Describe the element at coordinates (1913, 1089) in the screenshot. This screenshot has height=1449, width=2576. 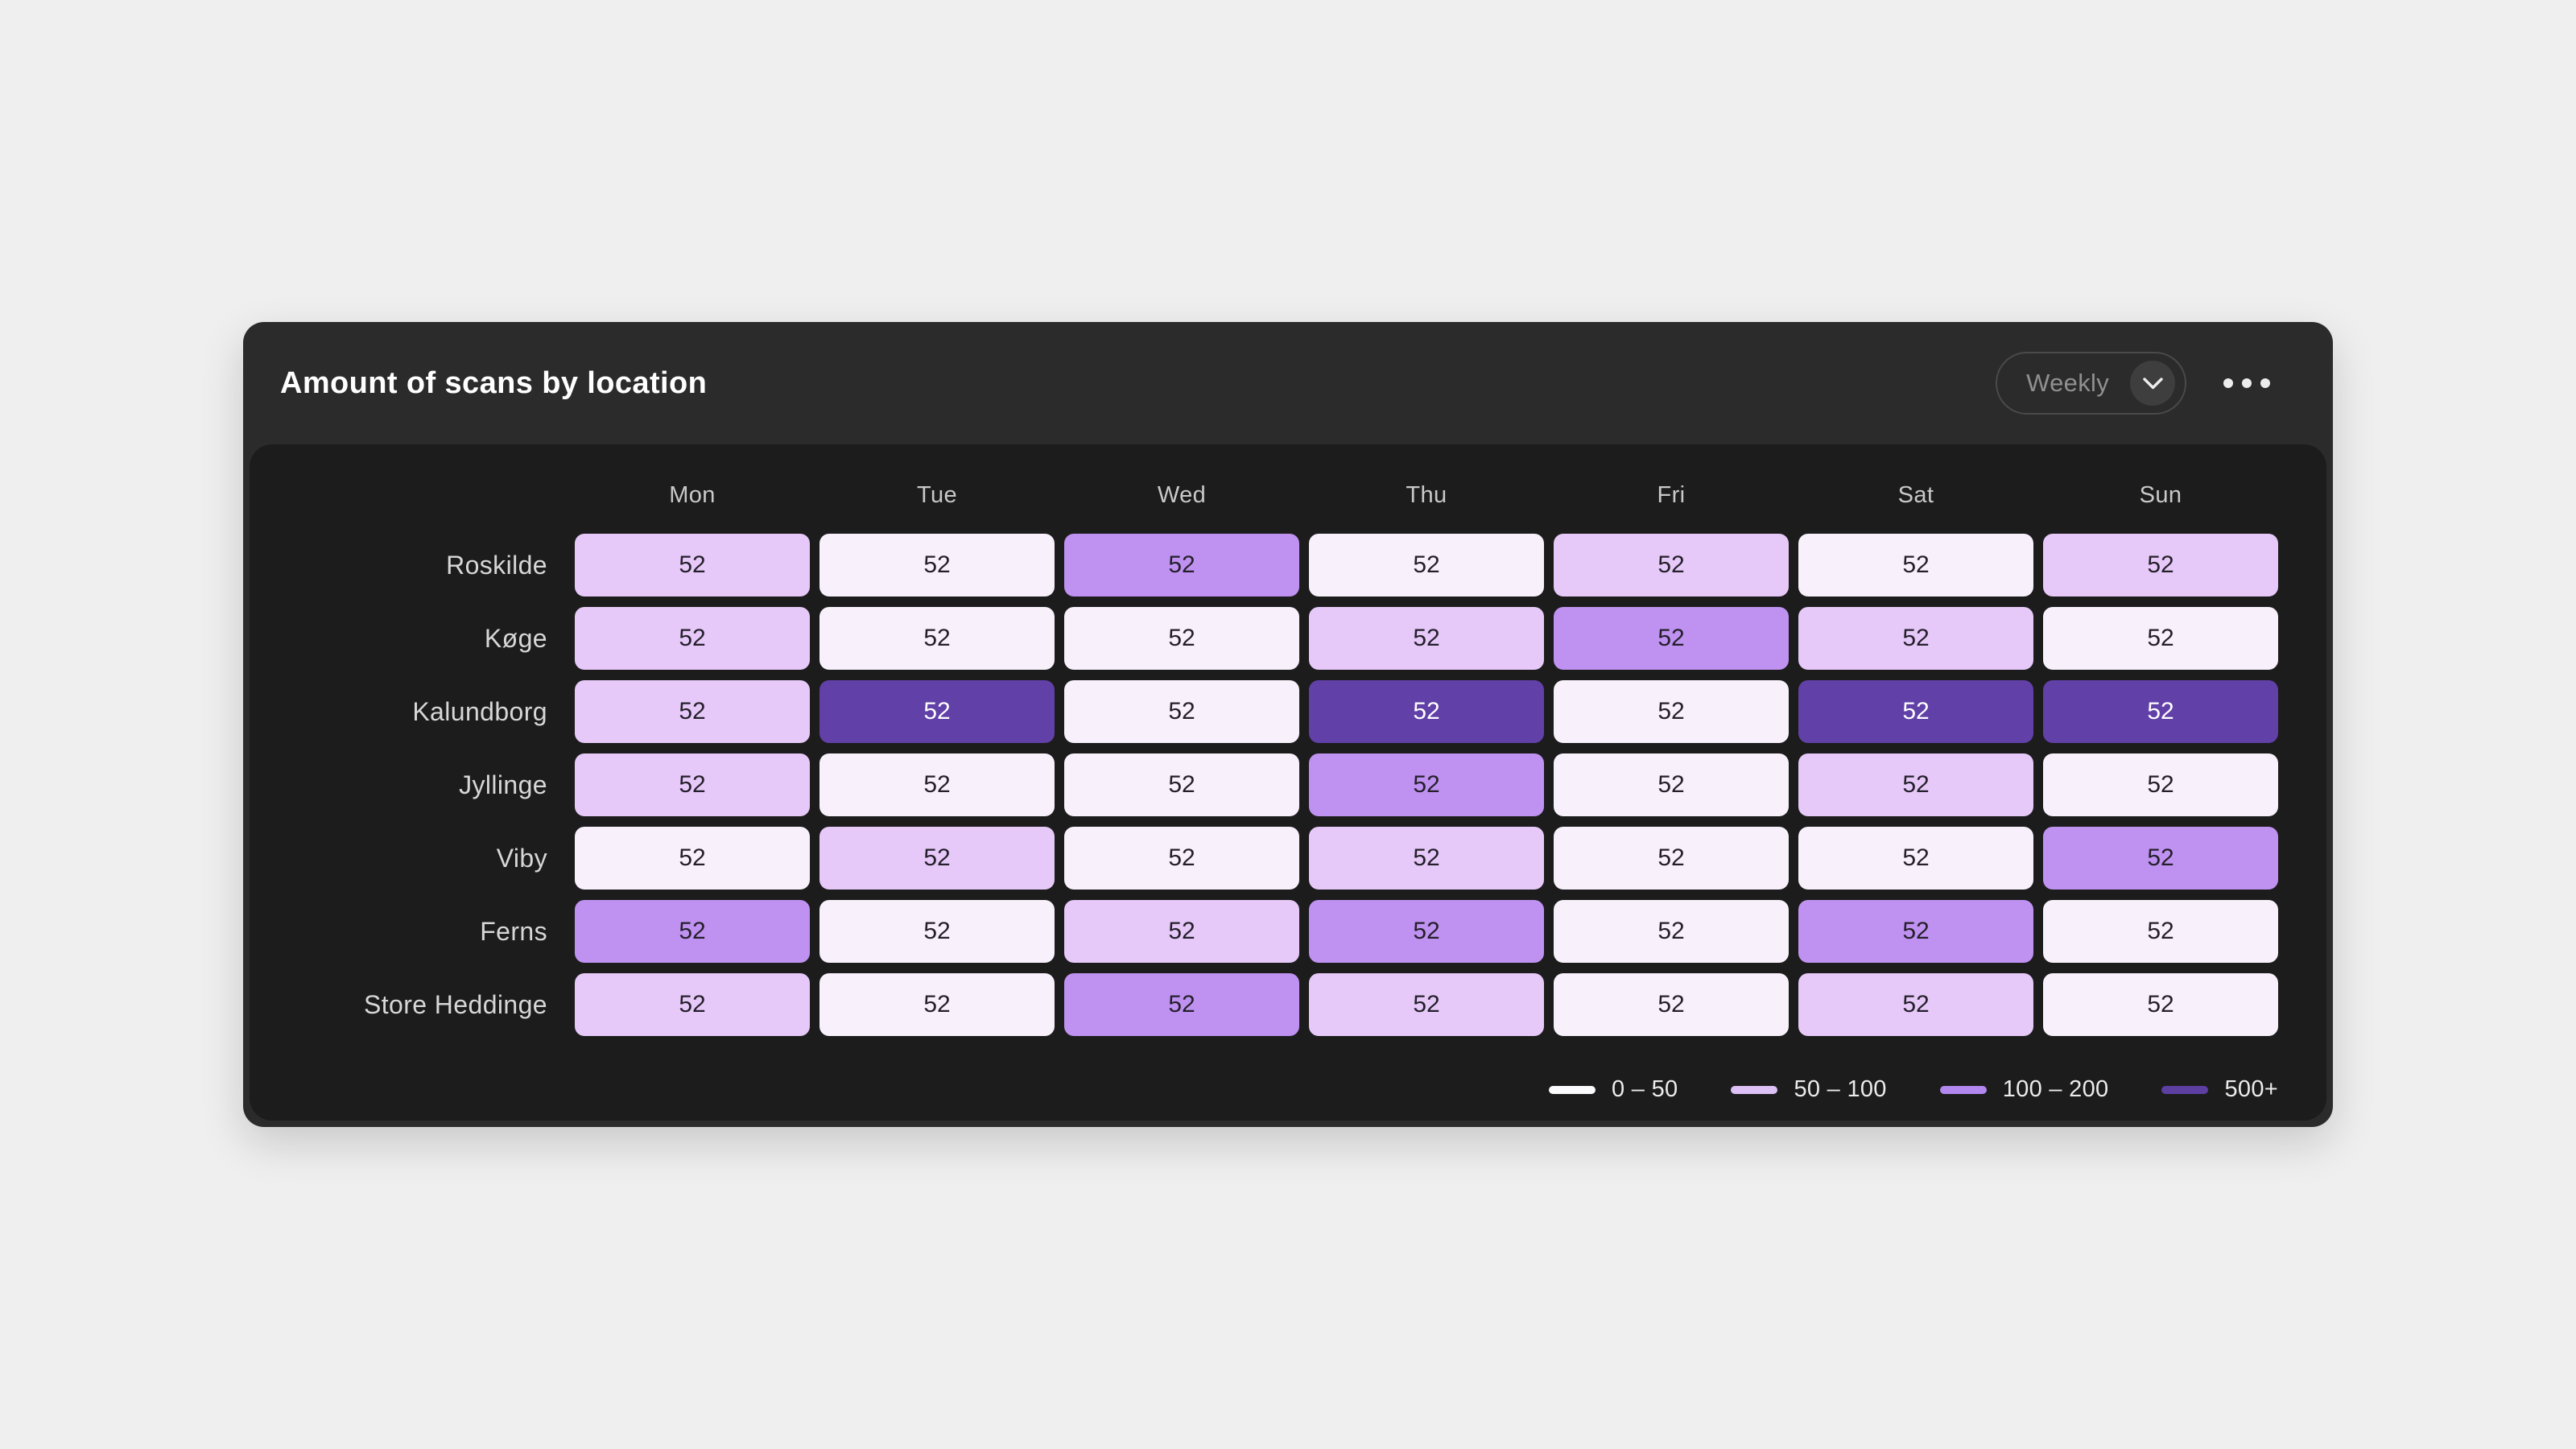
I see `legend: 0 – 50 50 – 100 100 – 200 500+` at that location.